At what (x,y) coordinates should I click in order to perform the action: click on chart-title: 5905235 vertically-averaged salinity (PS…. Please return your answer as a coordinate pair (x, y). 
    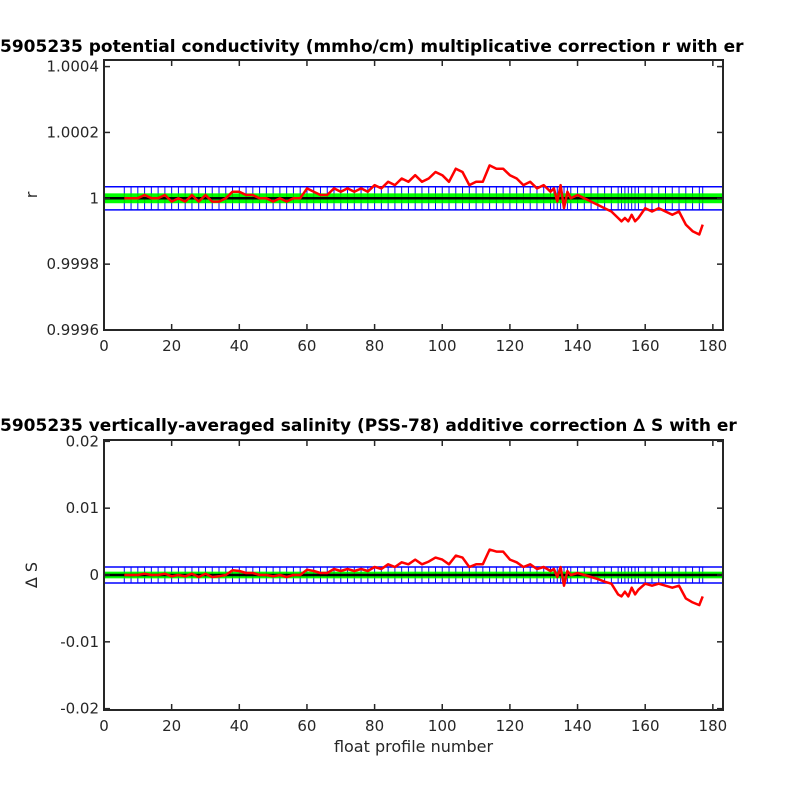
    Looking at the image, I should click on (368, 426).